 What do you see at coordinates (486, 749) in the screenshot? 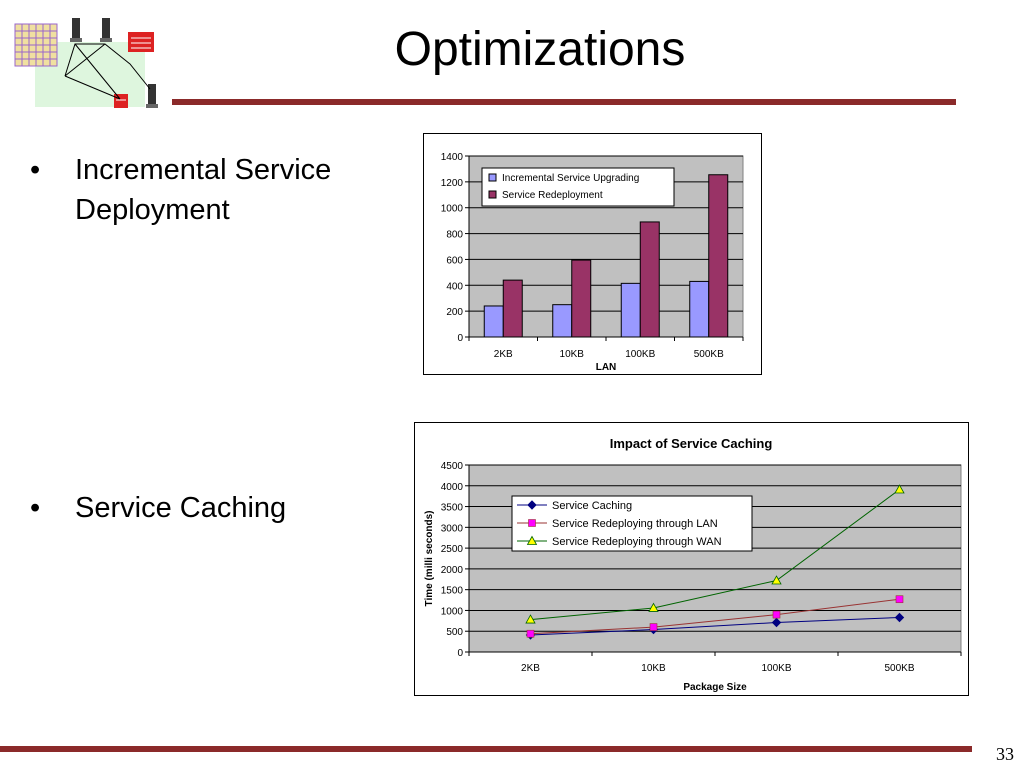
I see `footer-rule` at bounding box center [486, 749].